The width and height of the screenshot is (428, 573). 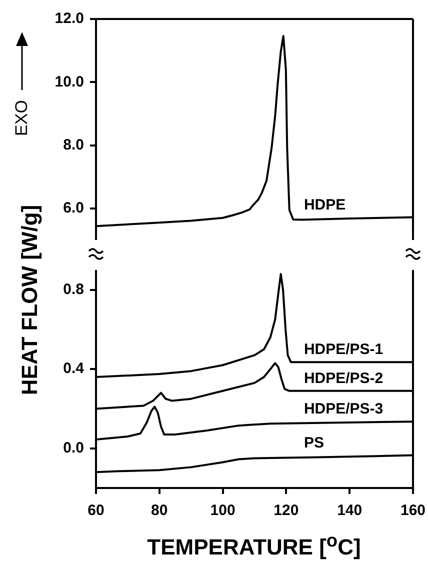 I want to click on x-tick-label: 80, so click(x=159, y=511).